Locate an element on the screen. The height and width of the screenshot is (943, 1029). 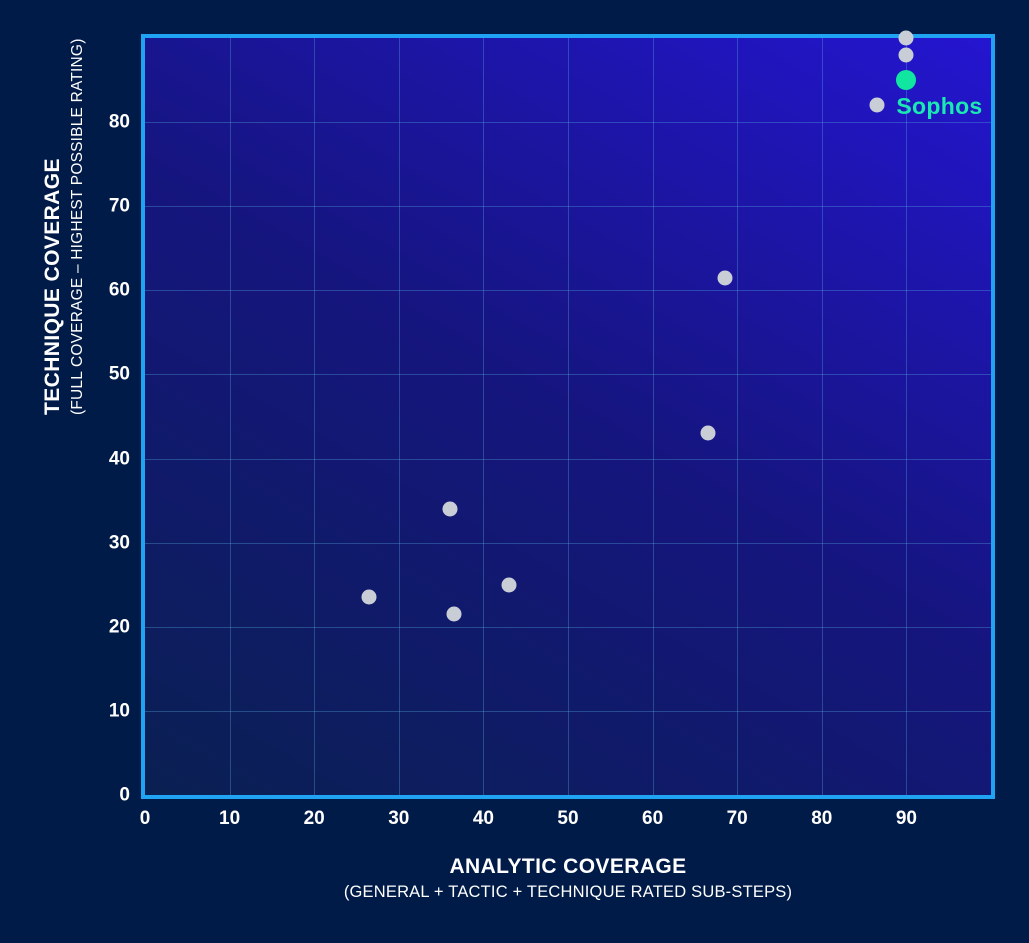
y-tick-label-50: 50 is located at coordinates (119, 374).